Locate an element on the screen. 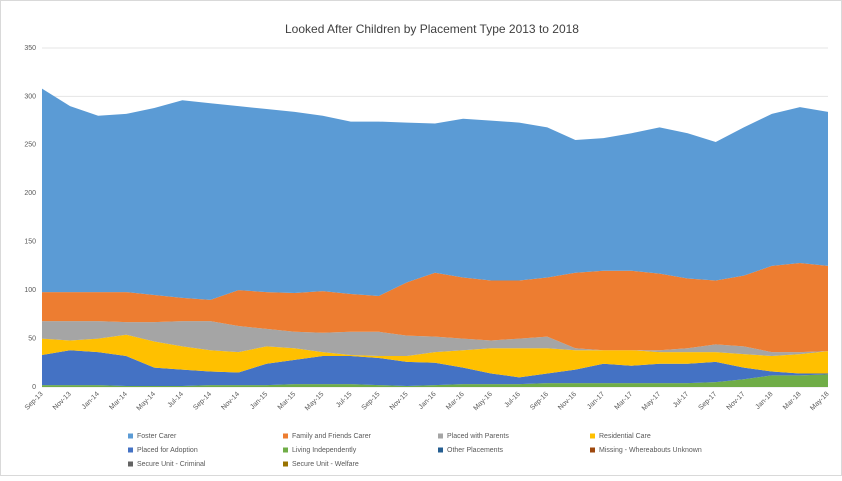 The width and height of the screenshot is (842, 481). legend-label: Foster Carer is located at coordinates (157, 436).